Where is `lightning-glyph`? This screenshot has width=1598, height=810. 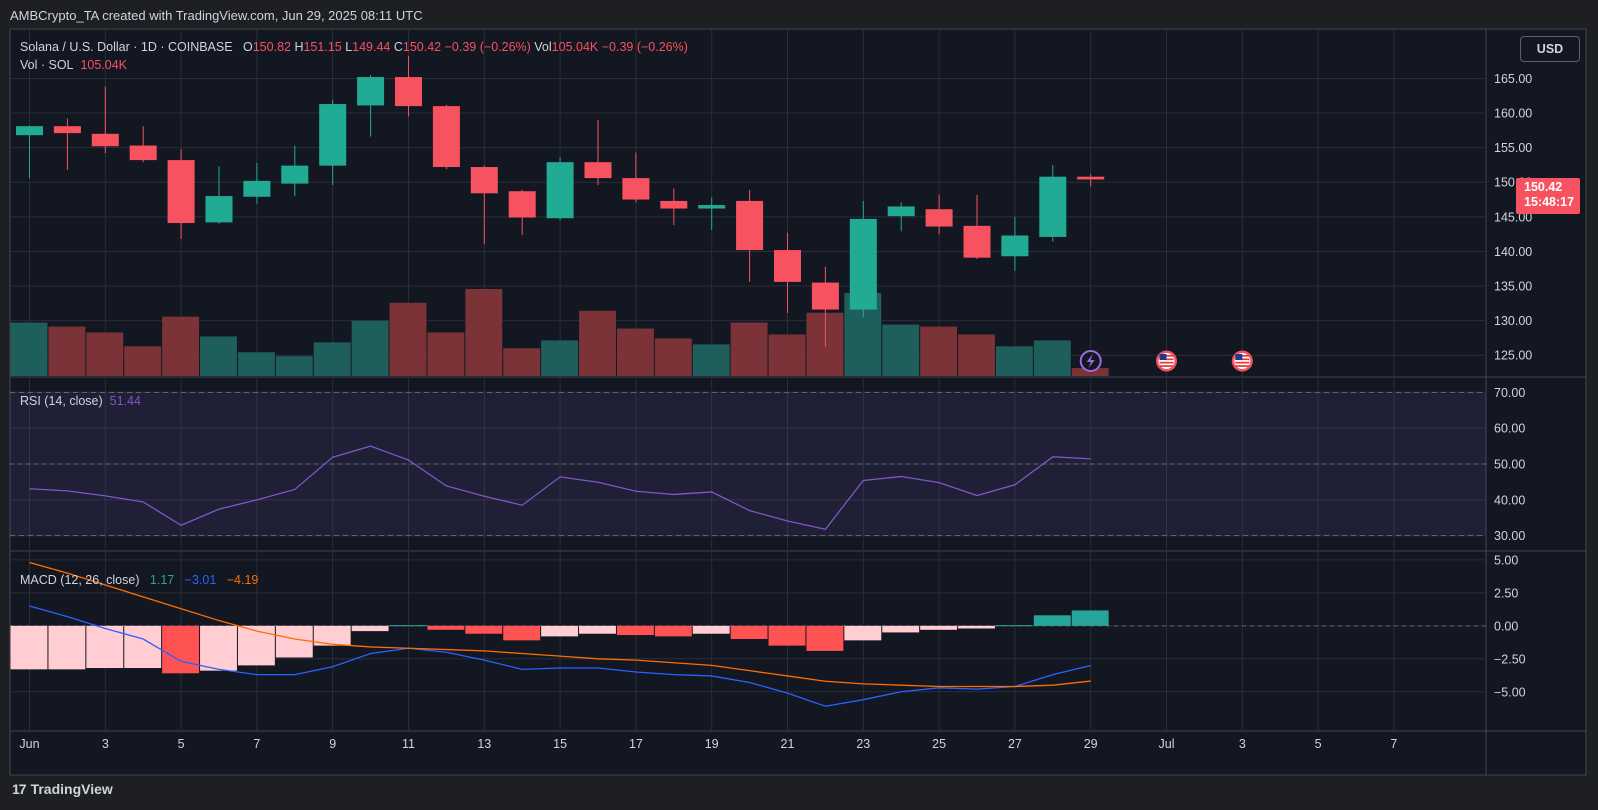 lightning-glyph is located at coordinates (1090, 361).